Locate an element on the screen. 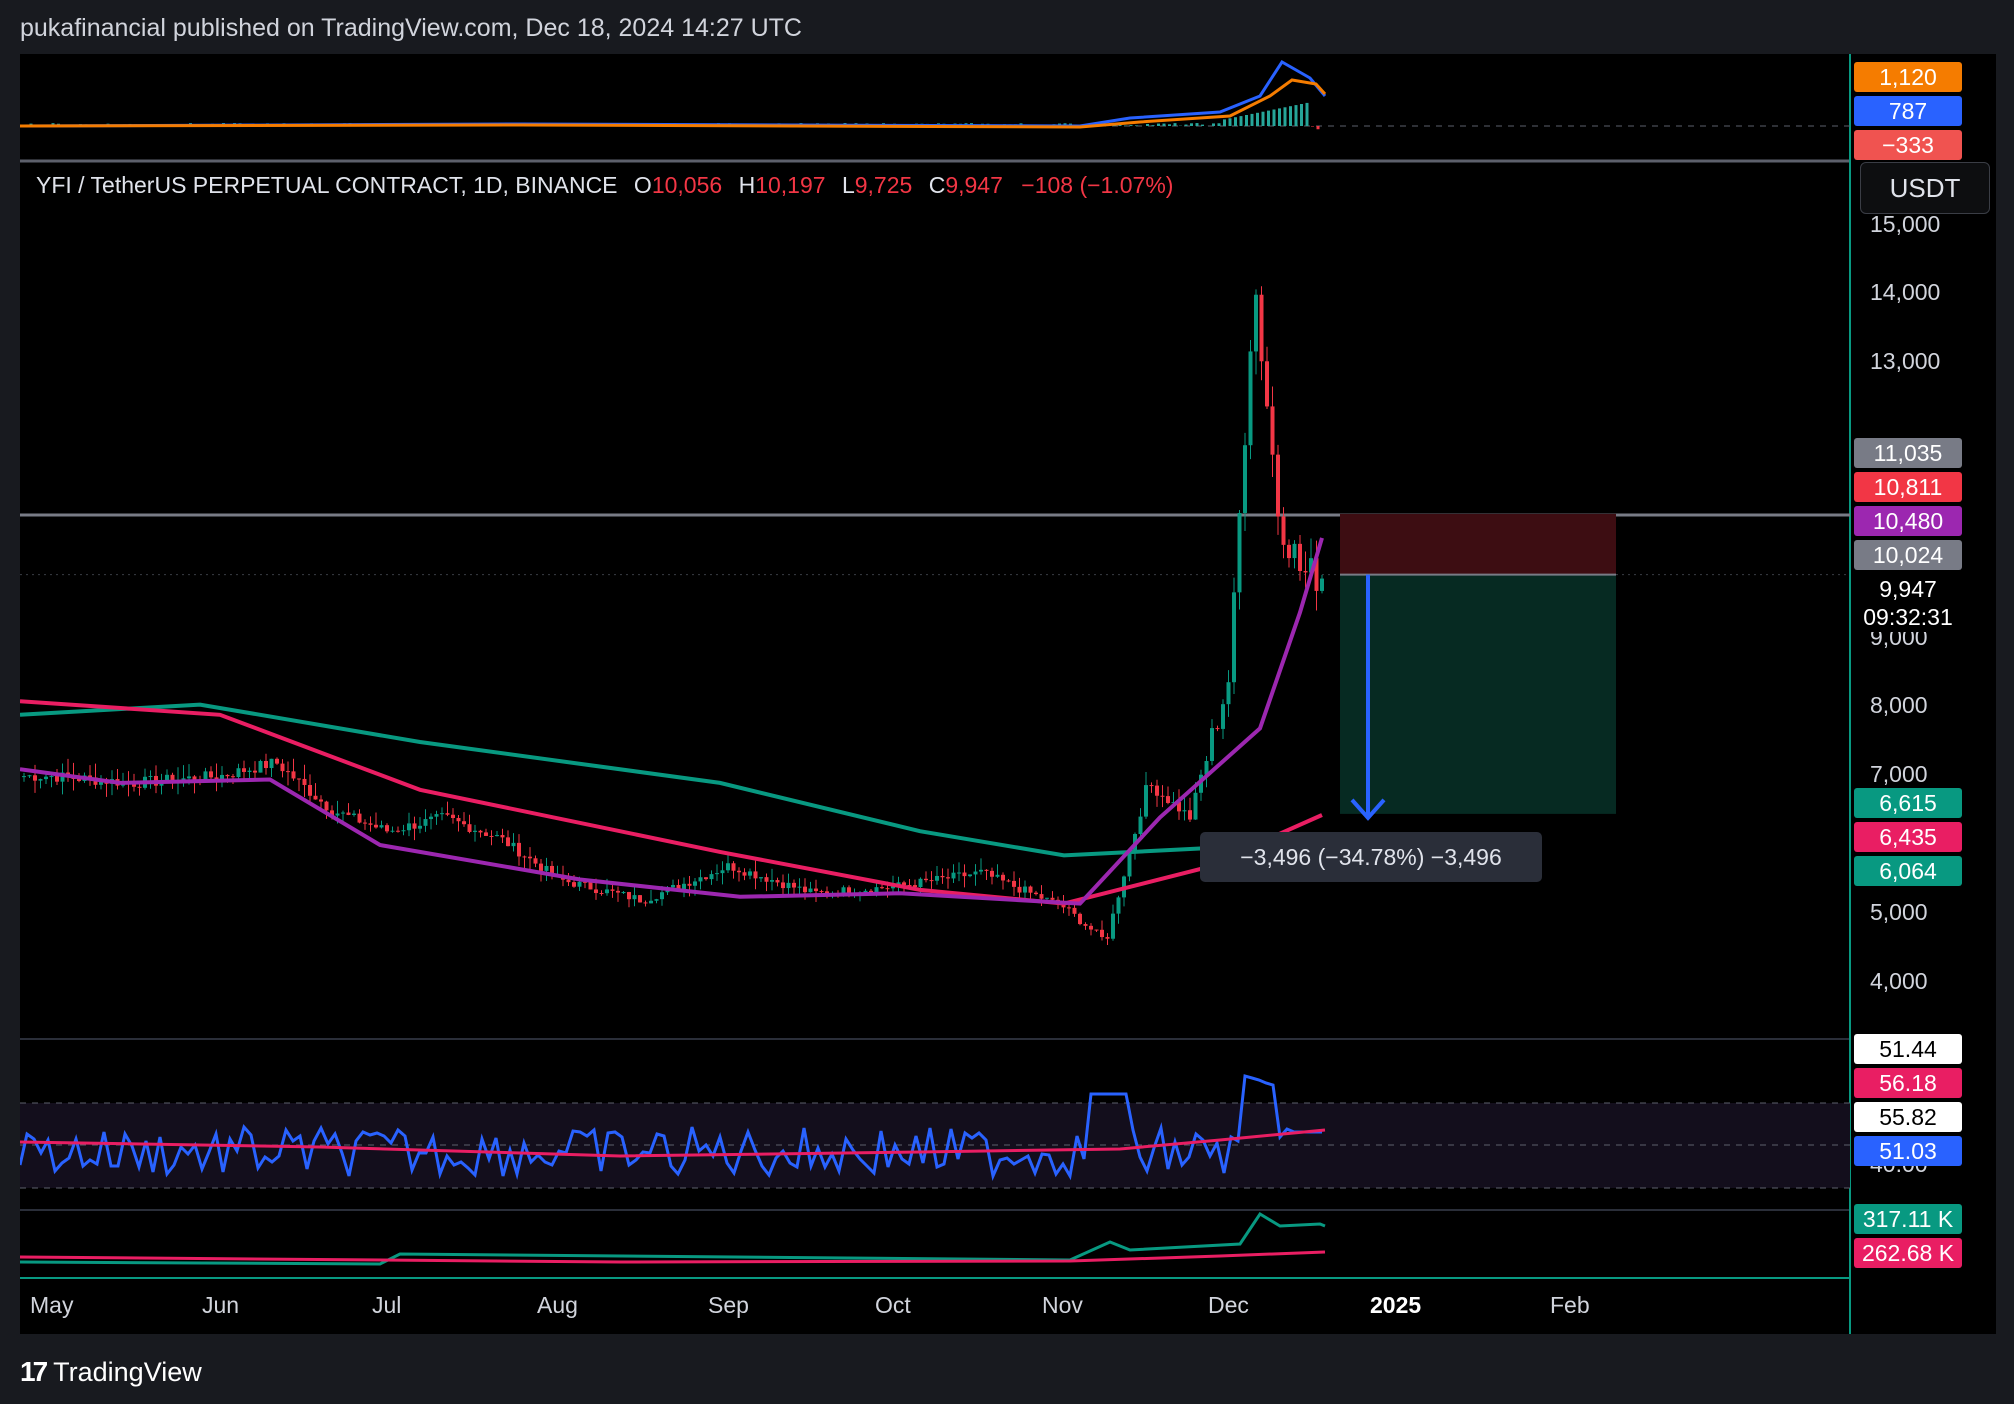  macd-line is located at coordinates (673, 93).